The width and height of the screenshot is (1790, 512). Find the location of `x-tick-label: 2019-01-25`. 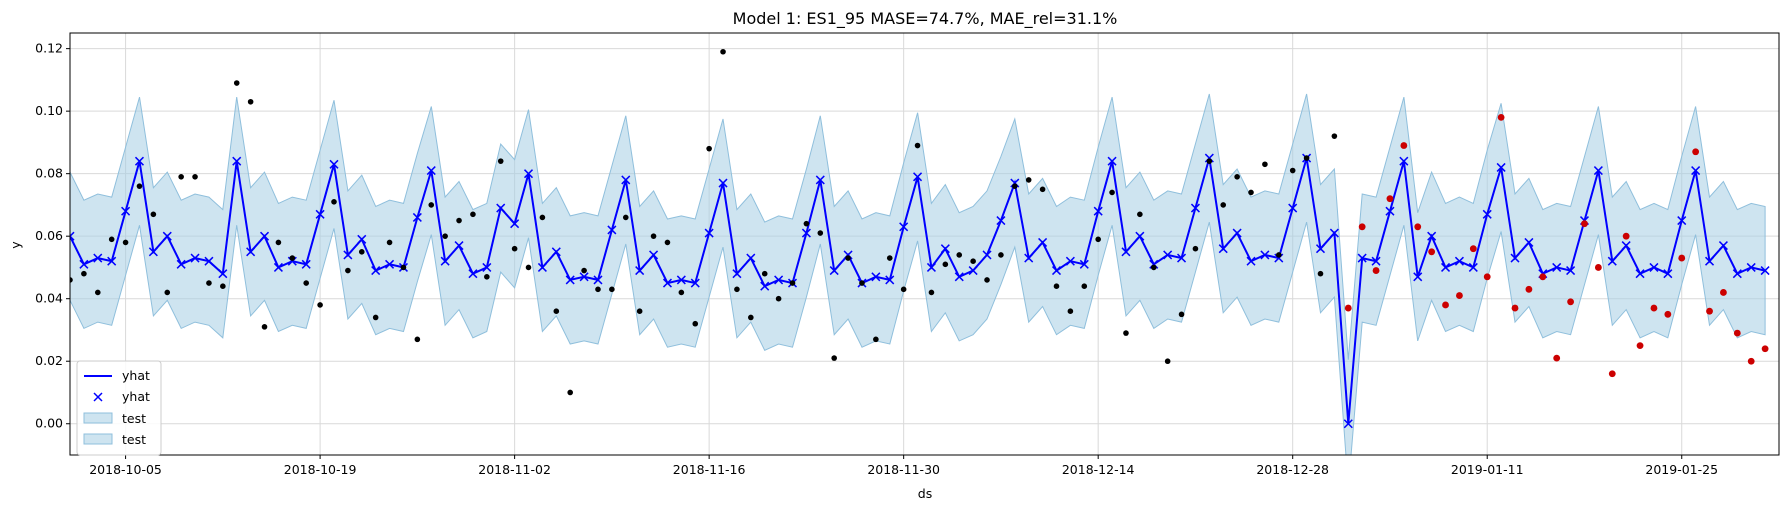

x-tick-label: 2019-01-25 is located at coordinates (1681, 469).